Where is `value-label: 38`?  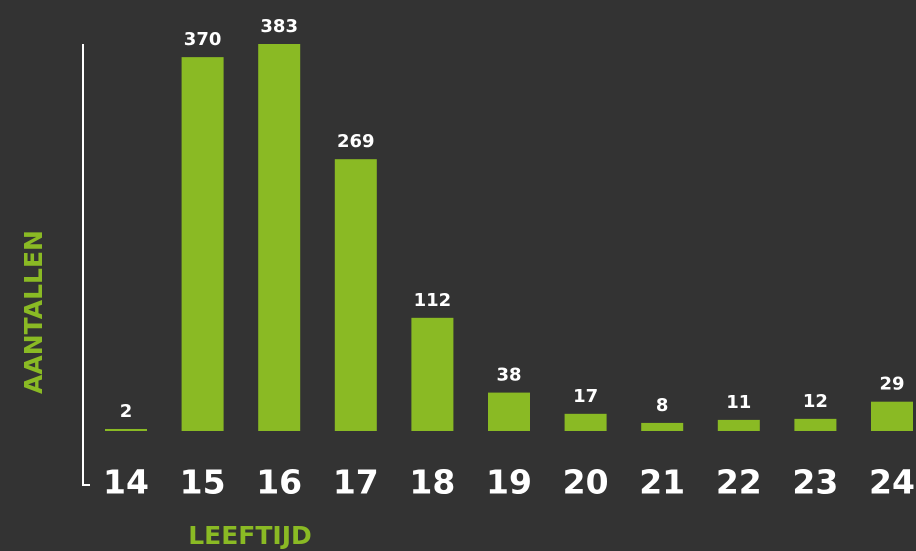
value-label: 38 is located at coordinates (508, 375).